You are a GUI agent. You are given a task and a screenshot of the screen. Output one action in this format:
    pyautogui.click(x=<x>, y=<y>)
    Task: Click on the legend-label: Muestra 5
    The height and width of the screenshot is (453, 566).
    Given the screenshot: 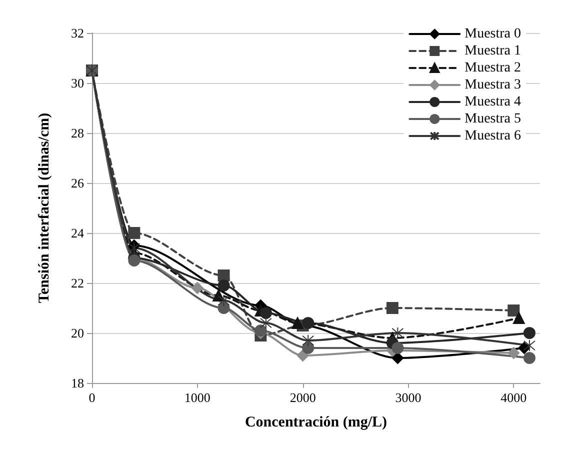 What is the action you would take?
    pyautogui.click(x=493, y=119)
    